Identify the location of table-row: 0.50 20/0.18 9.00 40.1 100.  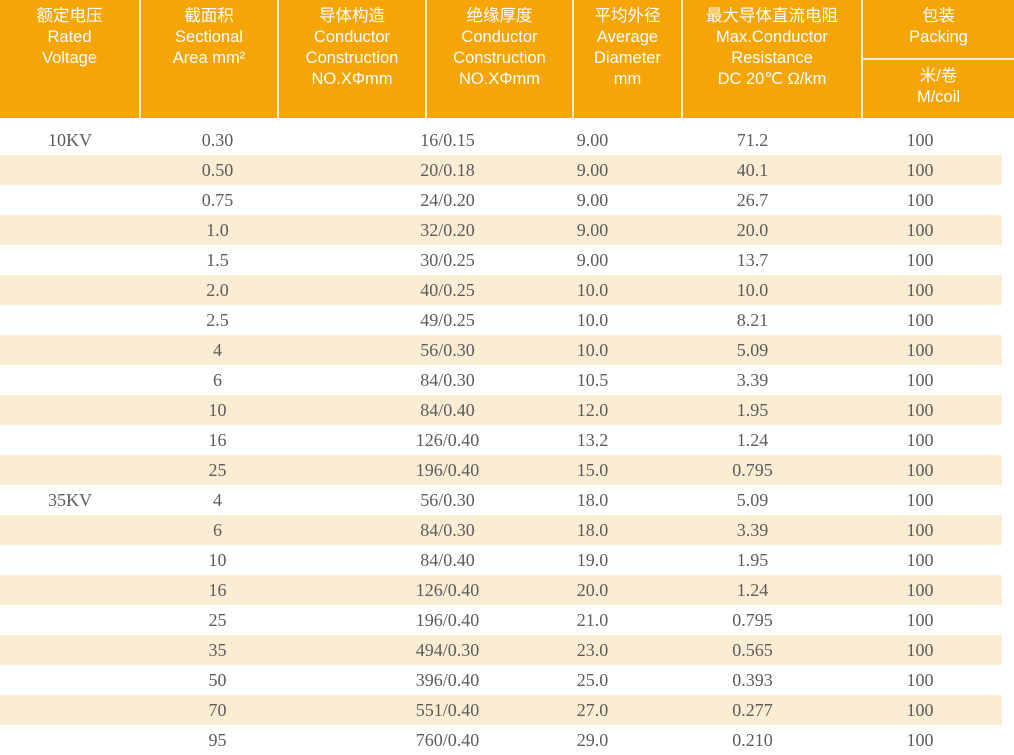
(507, 170).